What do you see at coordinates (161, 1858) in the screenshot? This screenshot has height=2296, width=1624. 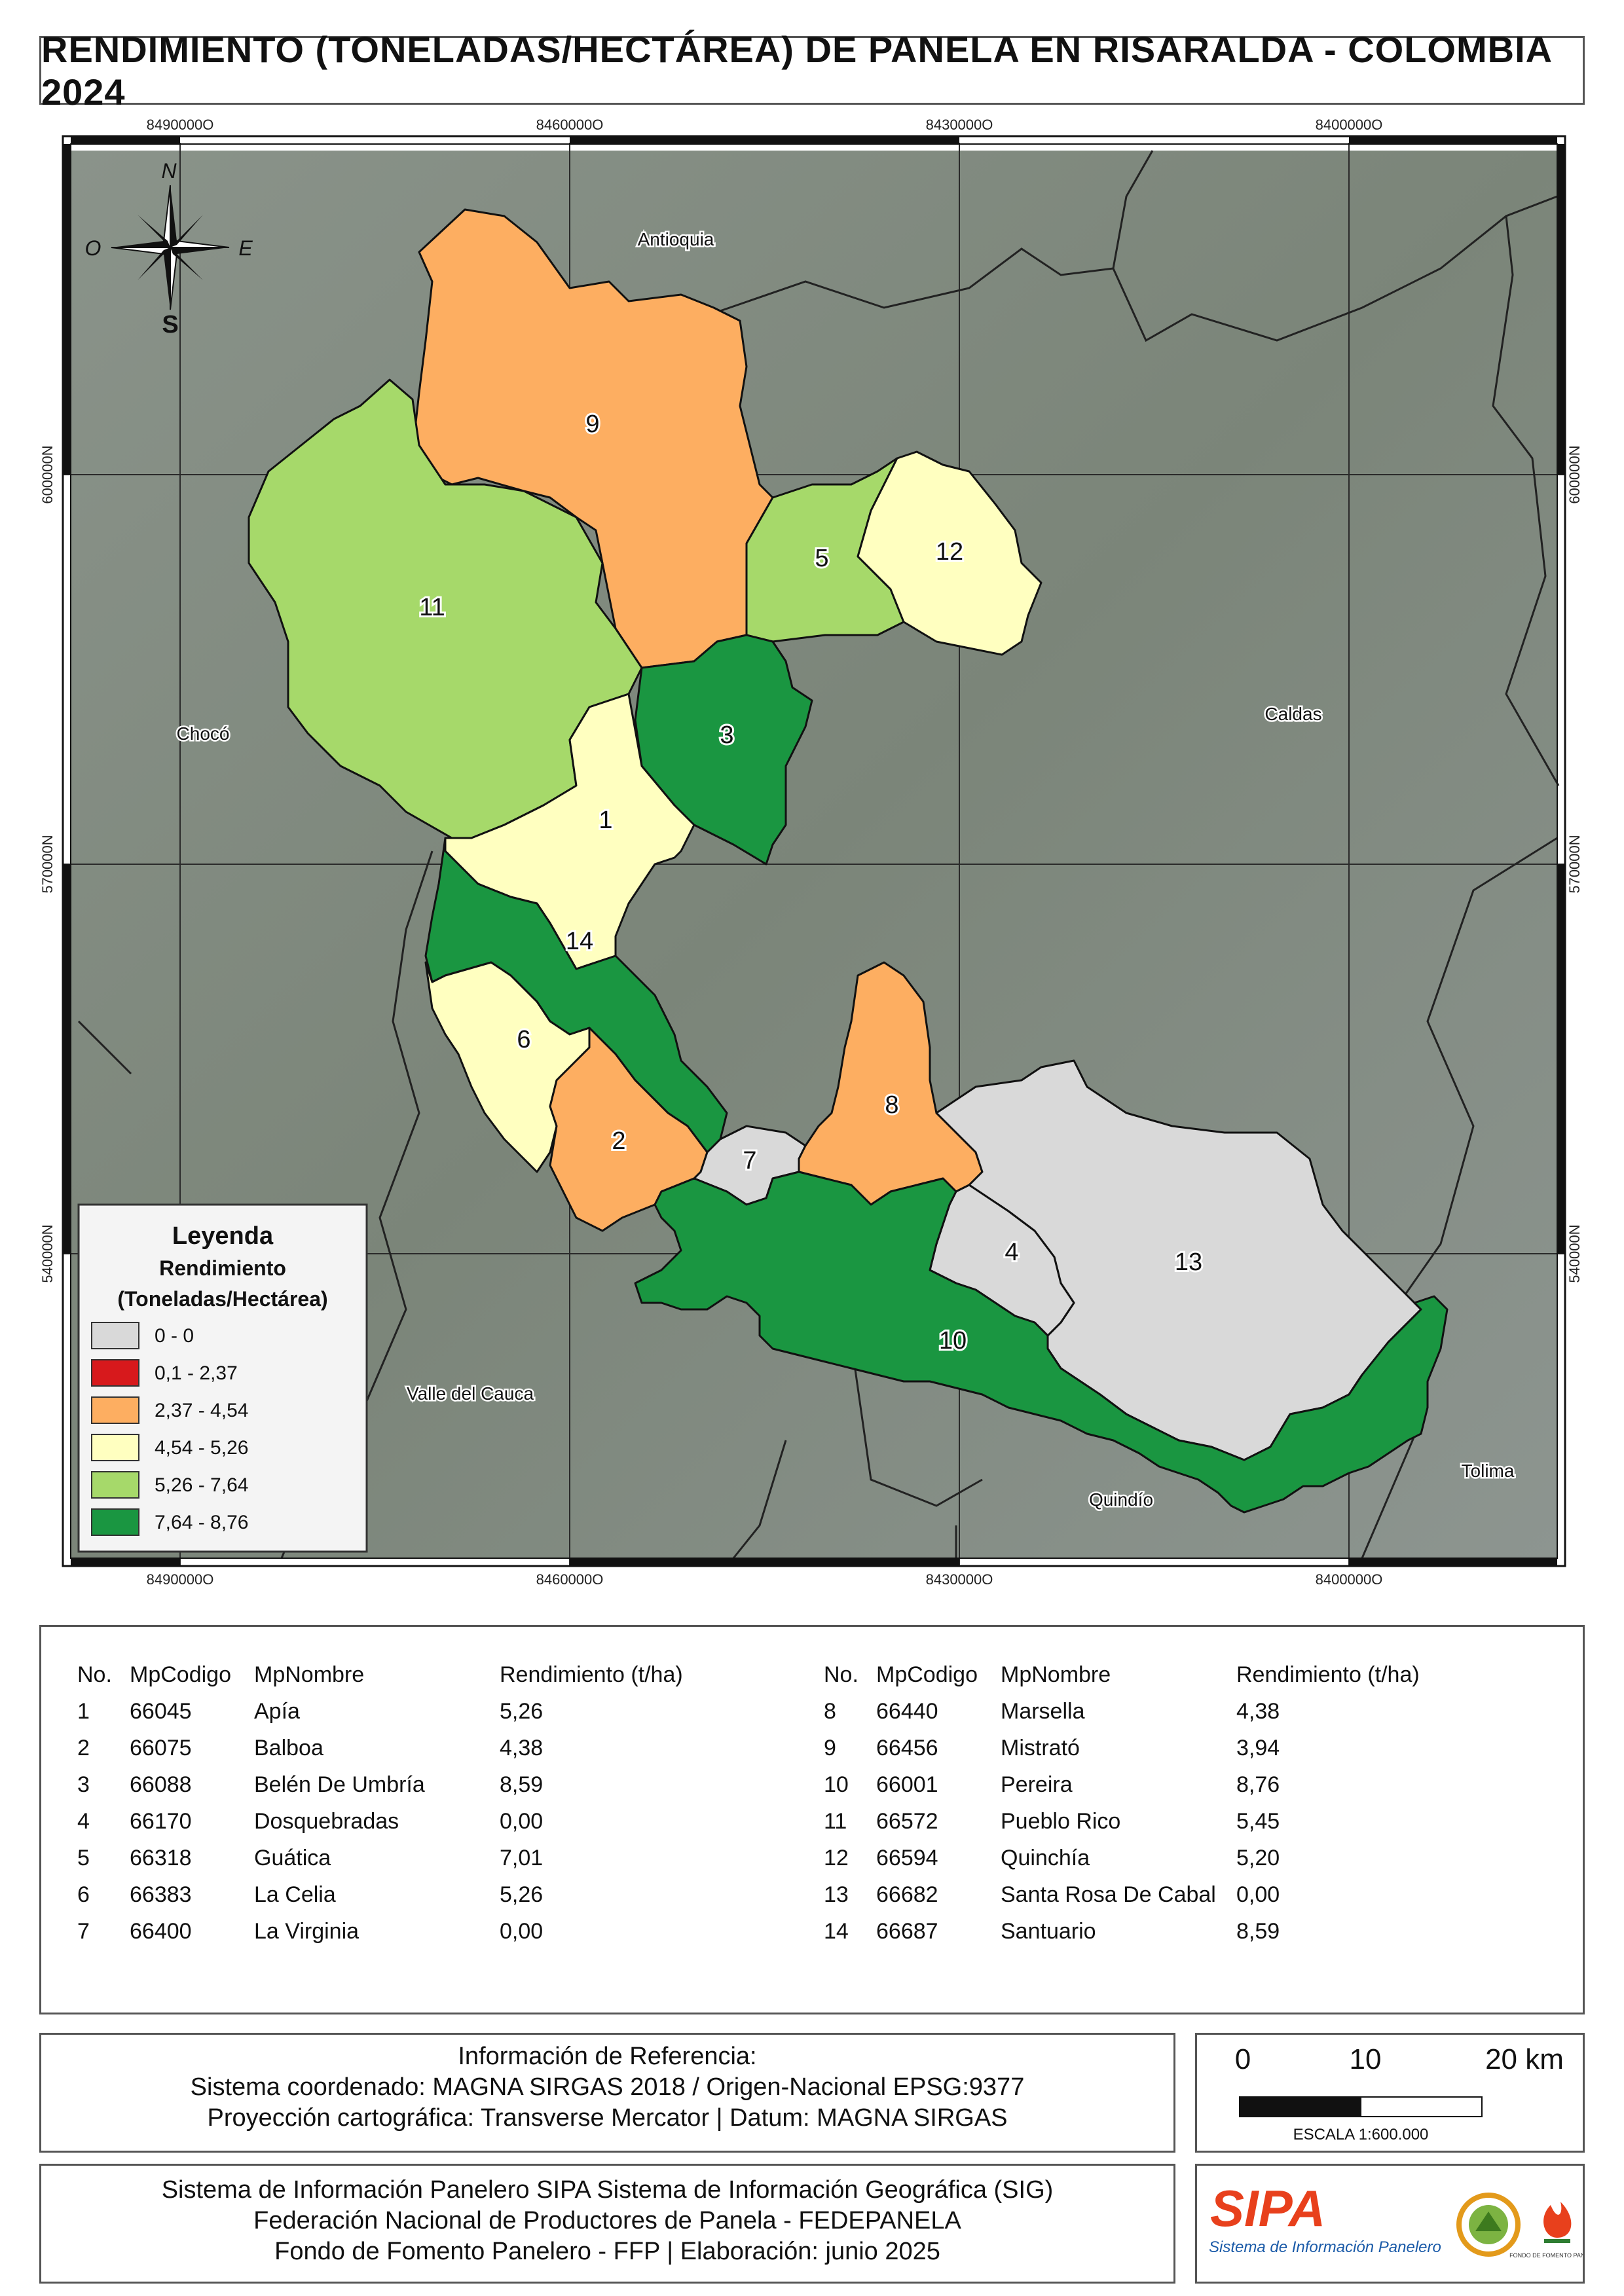 I see `row-mpcodigo: 66318` at bounding box center [161, 1858].